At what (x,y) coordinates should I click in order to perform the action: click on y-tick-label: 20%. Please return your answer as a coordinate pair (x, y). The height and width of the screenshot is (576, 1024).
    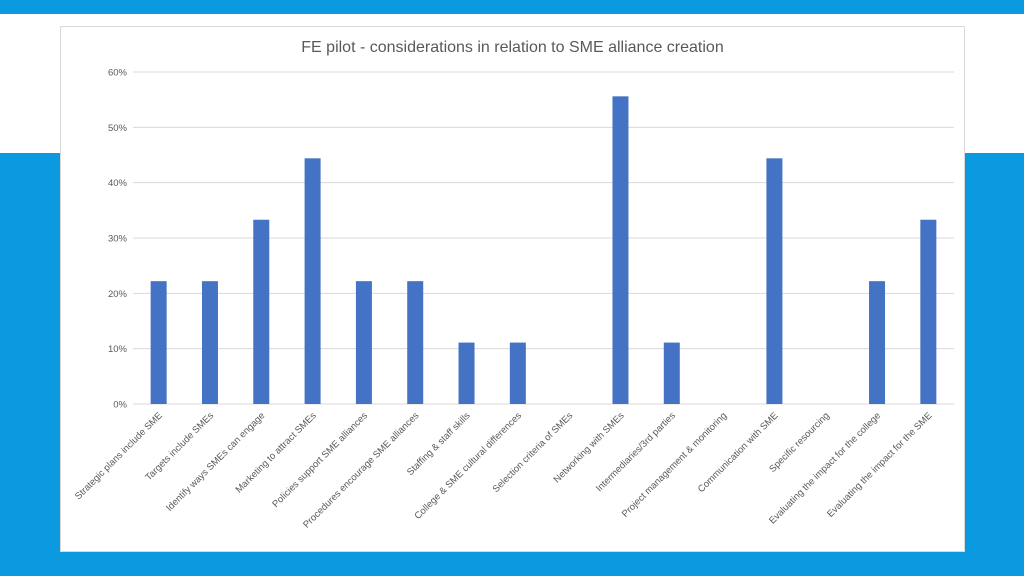
    Looking at the image, I should click on (118, 294).